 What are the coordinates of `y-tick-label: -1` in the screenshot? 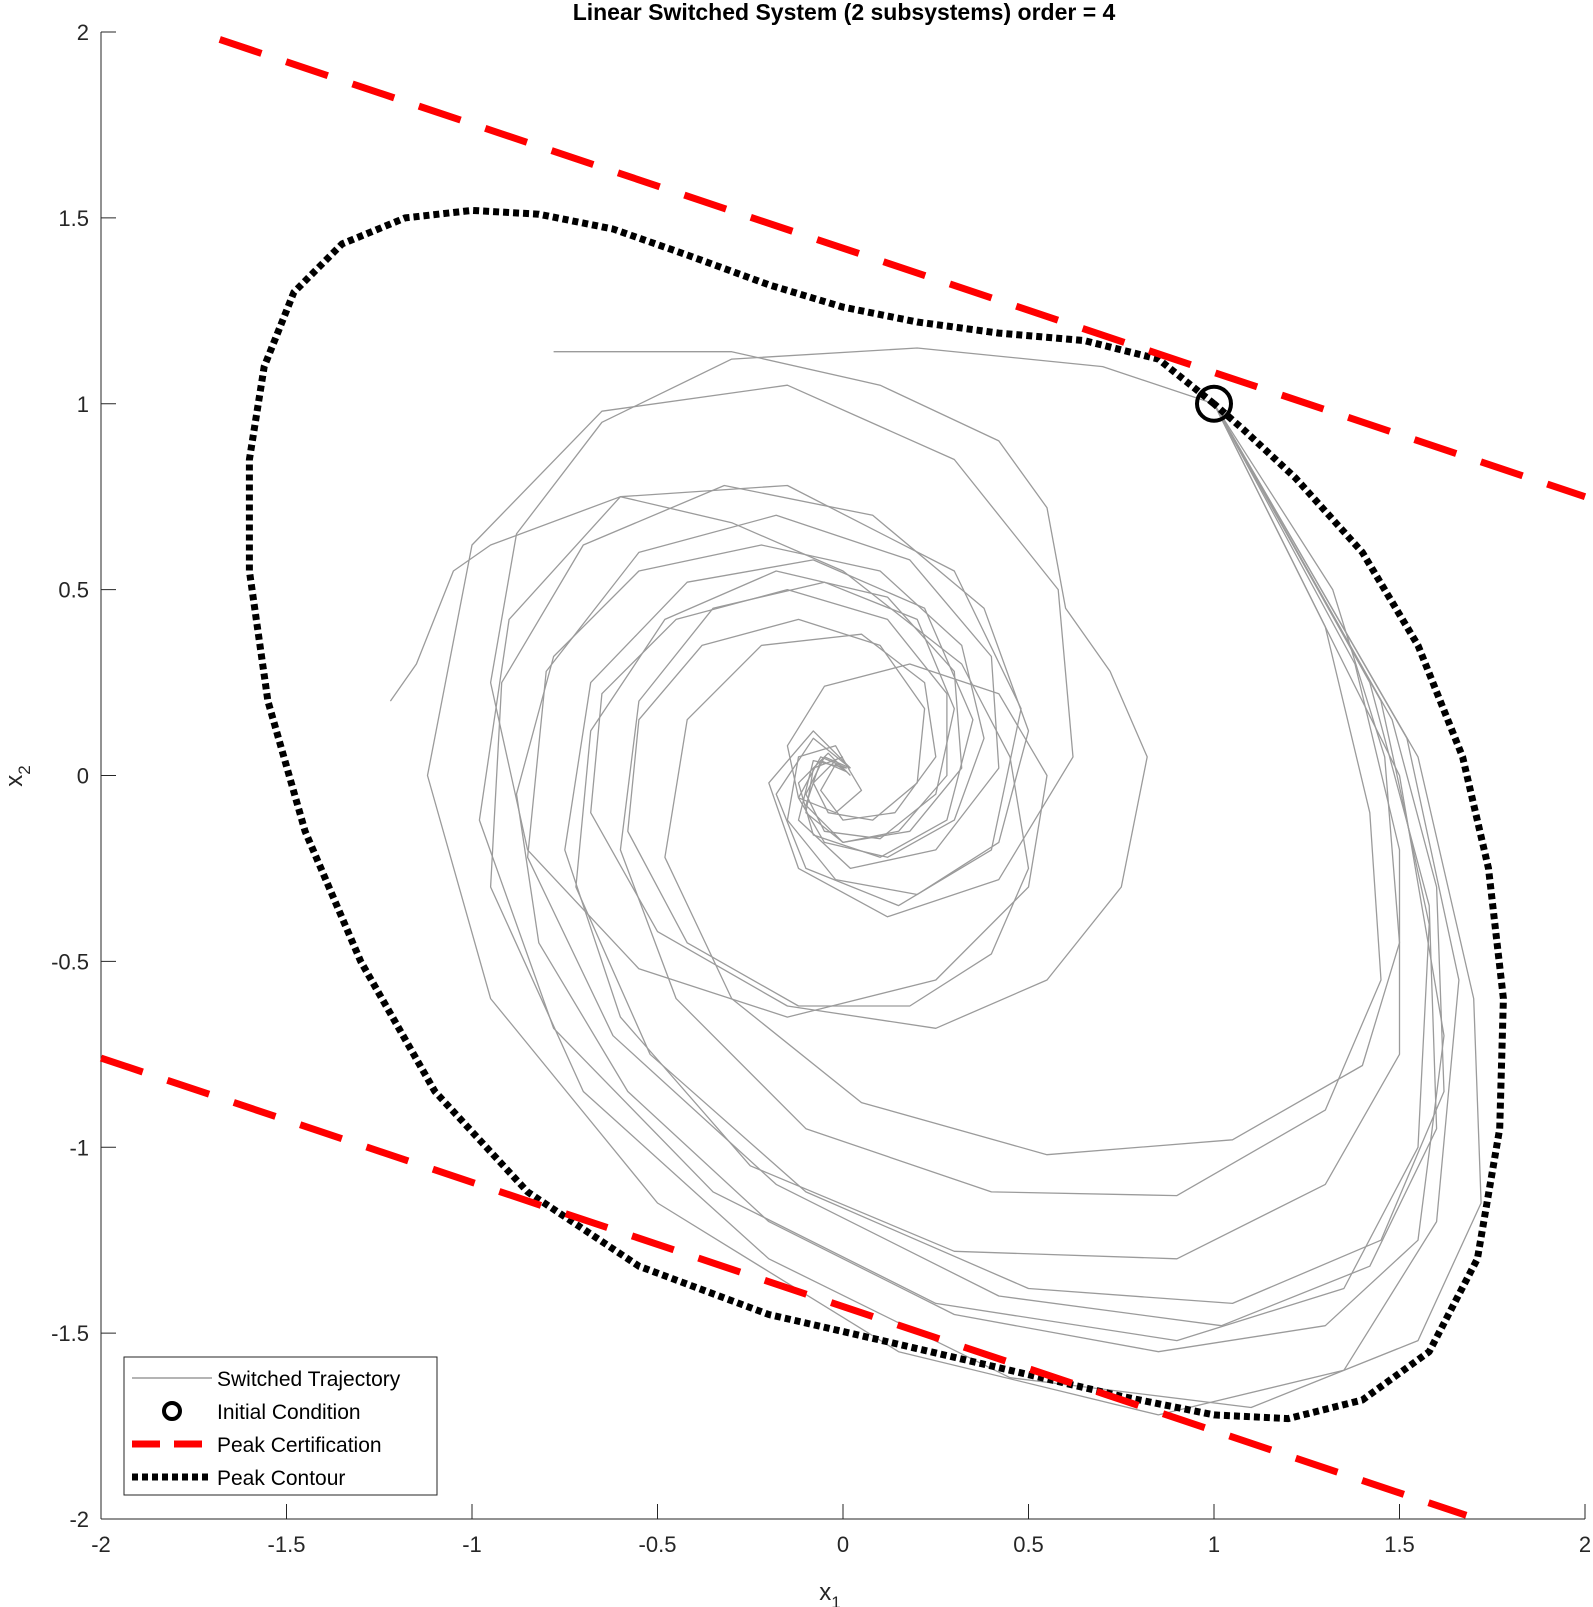 It's located at (79, 1147).